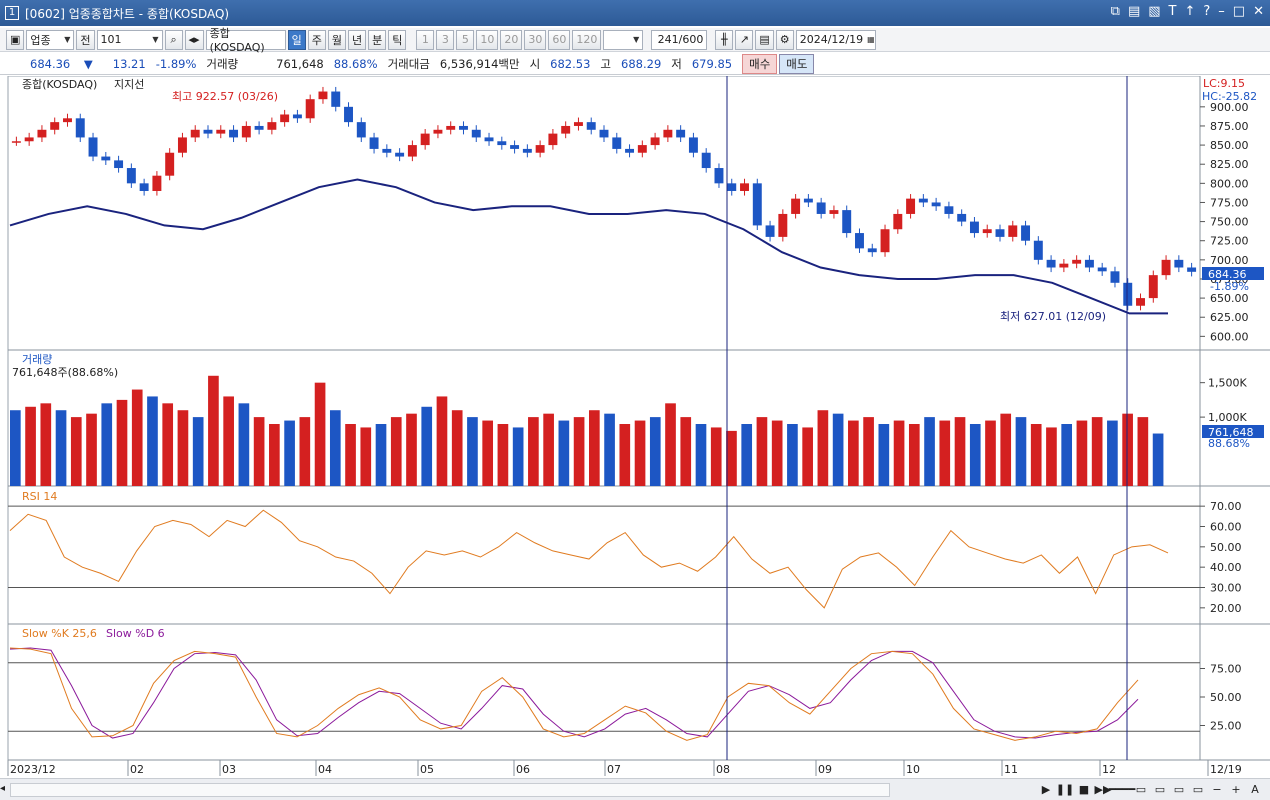 The image size is (1270, 800). Describe the element at coordinates (523, 769) in the screenshot. I see `xaxis-label: 06` at that location.